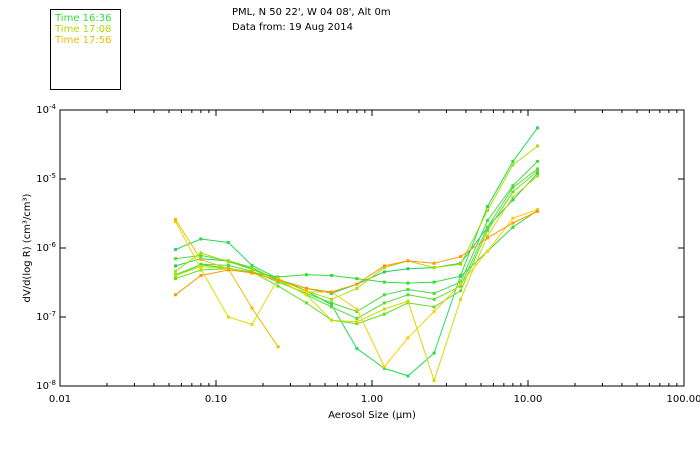 The width and height of the screenshot is (700, 450). I want to click on y-tick-label: 10⁻⁵, so click(46, 178).